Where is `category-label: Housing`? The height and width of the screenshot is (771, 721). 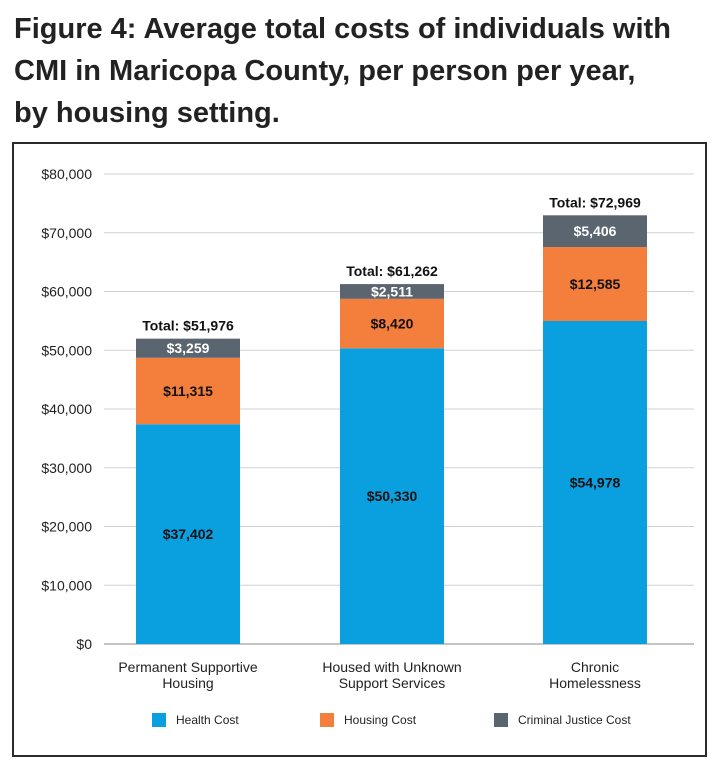
category-label: Housing is located at coordinates (187, 683).